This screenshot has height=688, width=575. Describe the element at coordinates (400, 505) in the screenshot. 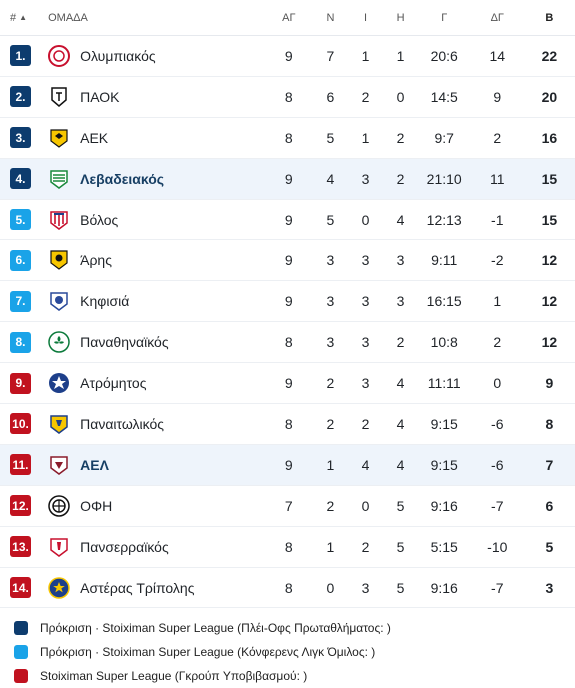

I see `losses-cell: 5` at that location.